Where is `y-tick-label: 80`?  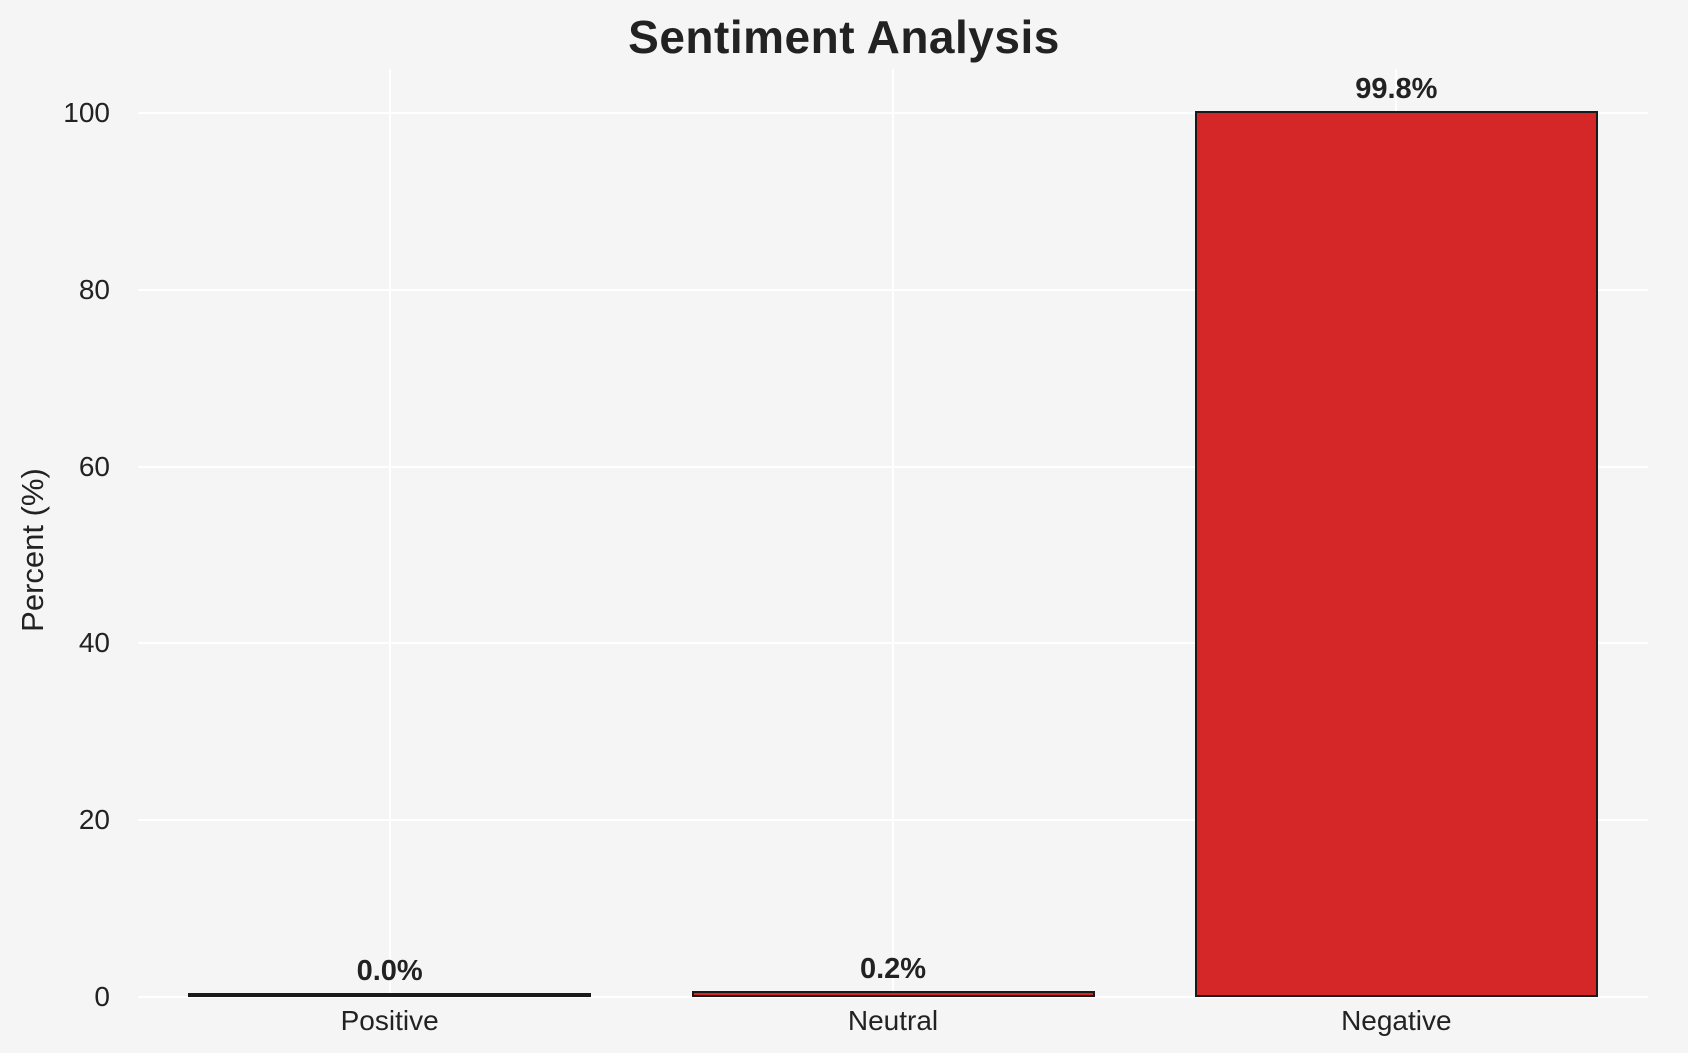
y-tick-label: 80 is located at coordinates (94, 289).